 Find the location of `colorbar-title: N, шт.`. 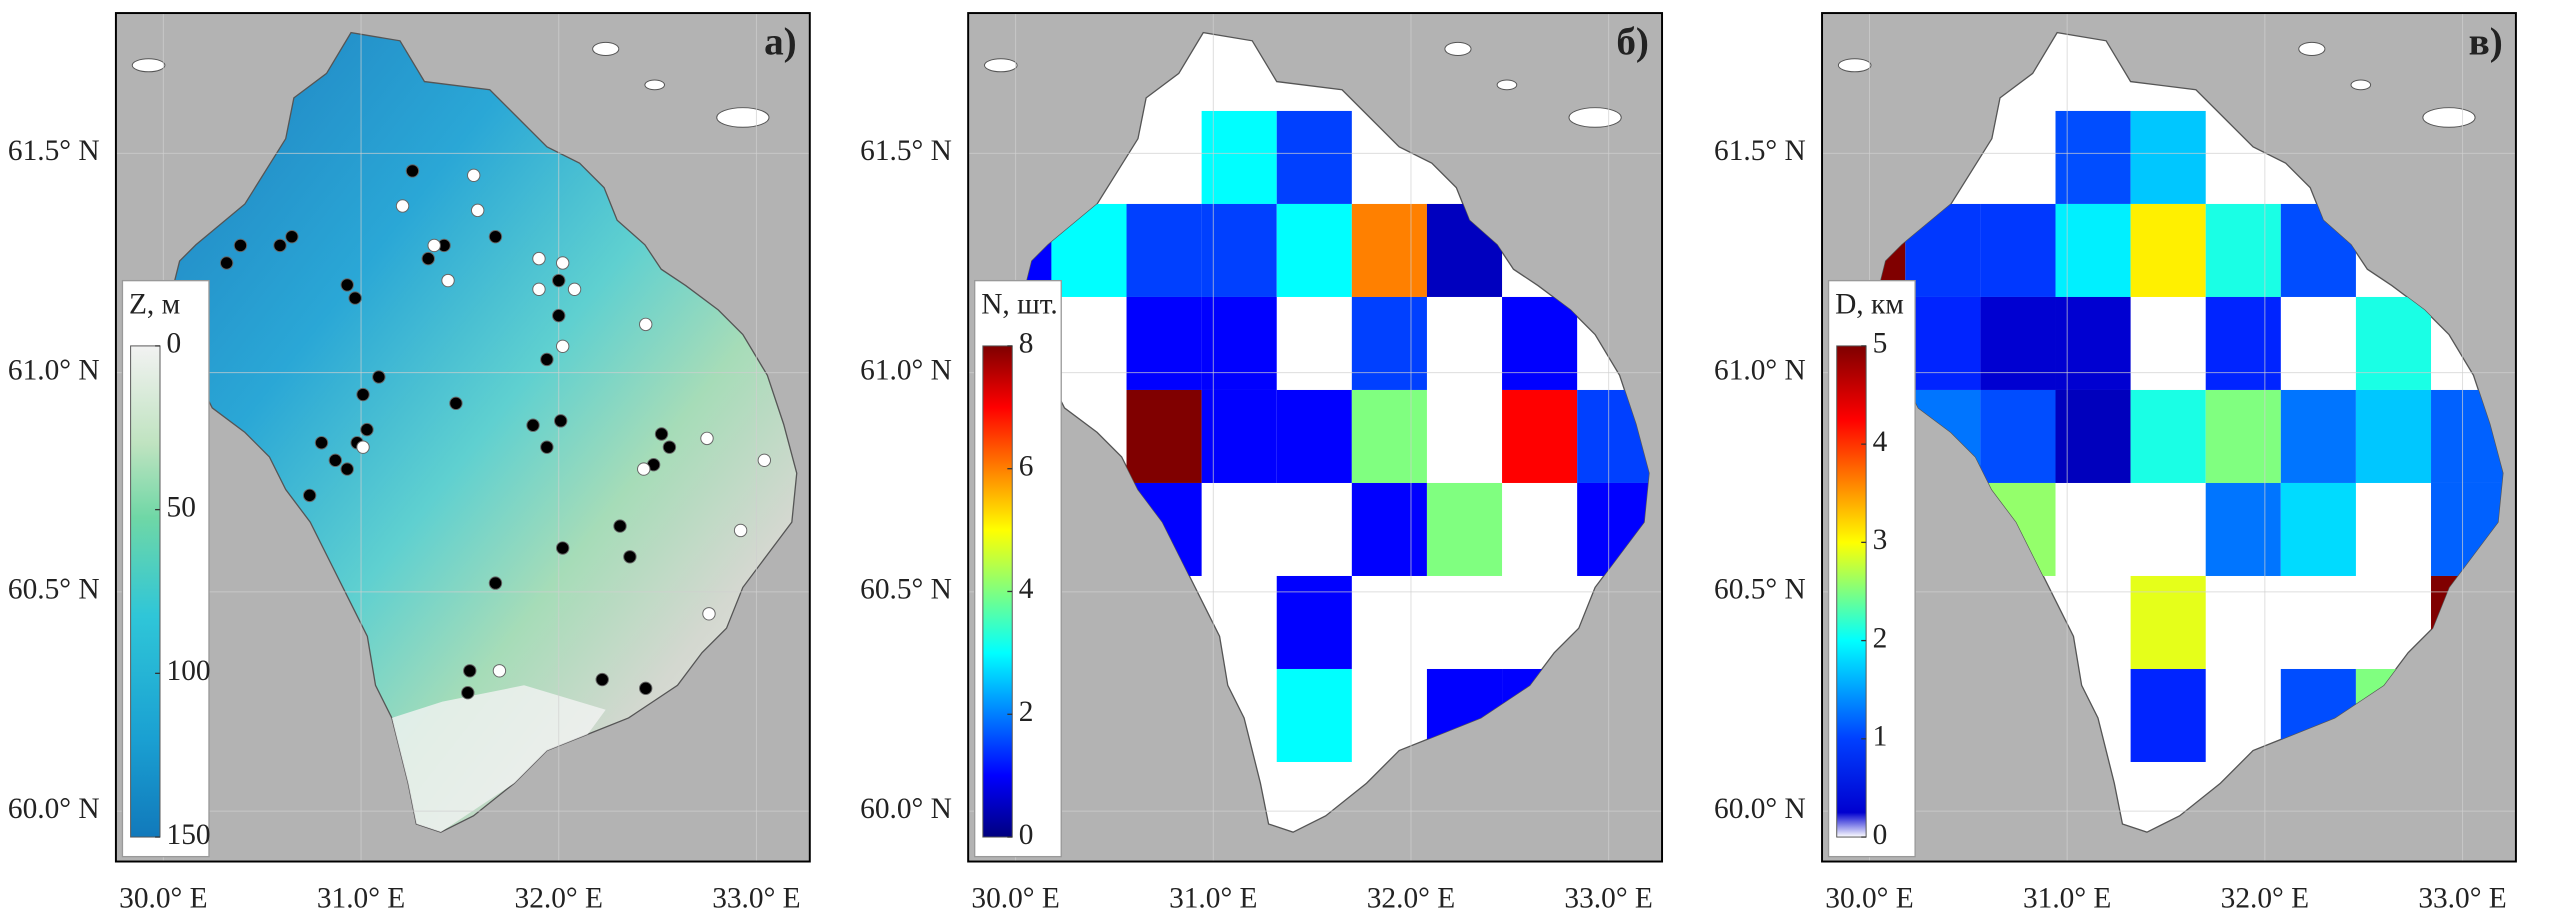

colorbar-title: N, шт. is located at coordinates (1019, 304).